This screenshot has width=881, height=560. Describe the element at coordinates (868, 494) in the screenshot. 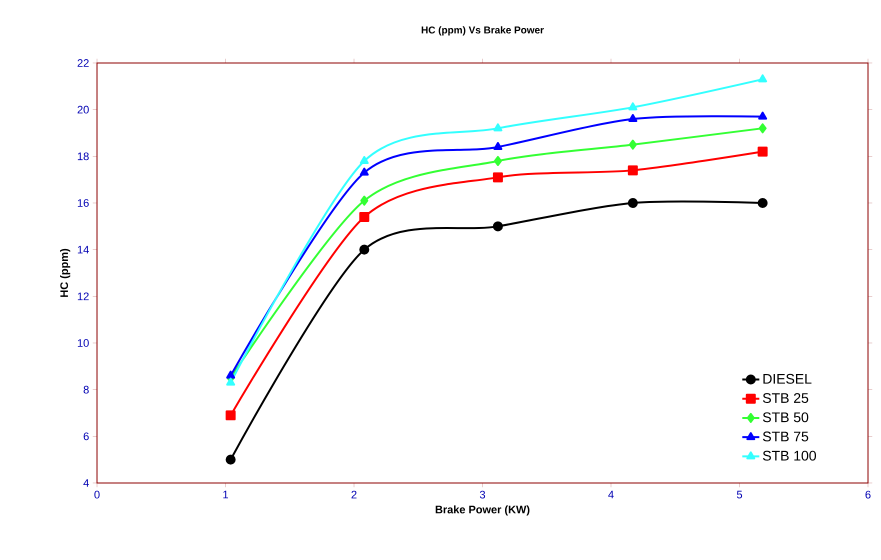

I see `x-tick-label: 6` at that location.